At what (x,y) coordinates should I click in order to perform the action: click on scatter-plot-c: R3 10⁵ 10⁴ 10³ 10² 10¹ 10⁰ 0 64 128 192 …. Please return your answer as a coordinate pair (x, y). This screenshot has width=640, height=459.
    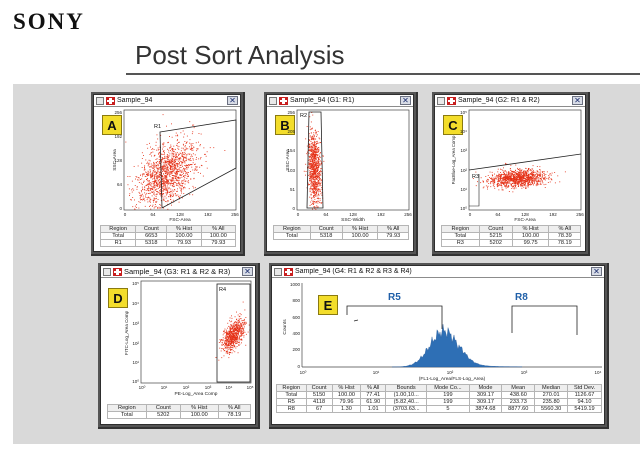
    Looking at the image, I should click on (510, 165).